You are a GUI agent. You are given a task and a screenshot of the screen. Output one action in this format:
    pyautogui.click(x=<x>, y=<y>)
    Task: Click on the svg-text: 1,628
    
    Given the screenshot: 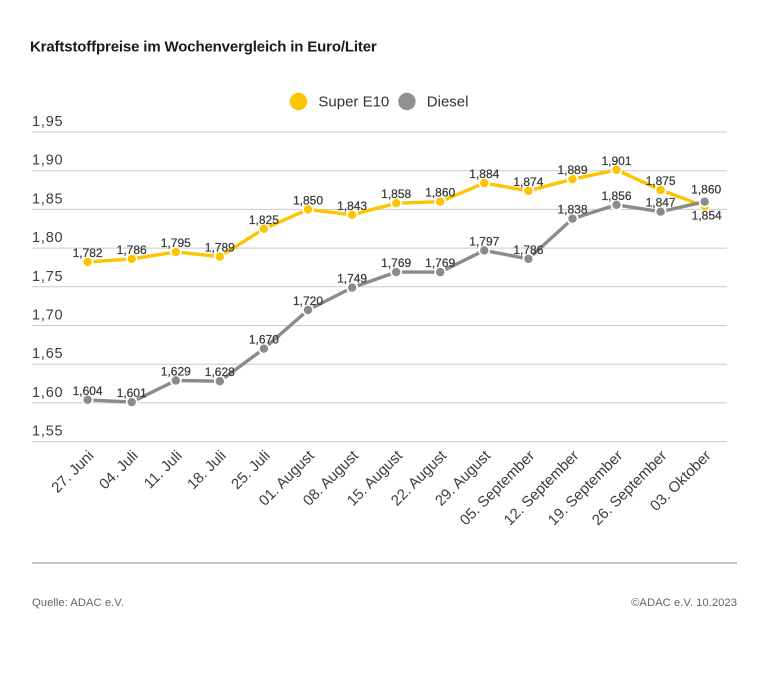 What is the action you would take?
    pyautogui.click(x=220, y=372)
    